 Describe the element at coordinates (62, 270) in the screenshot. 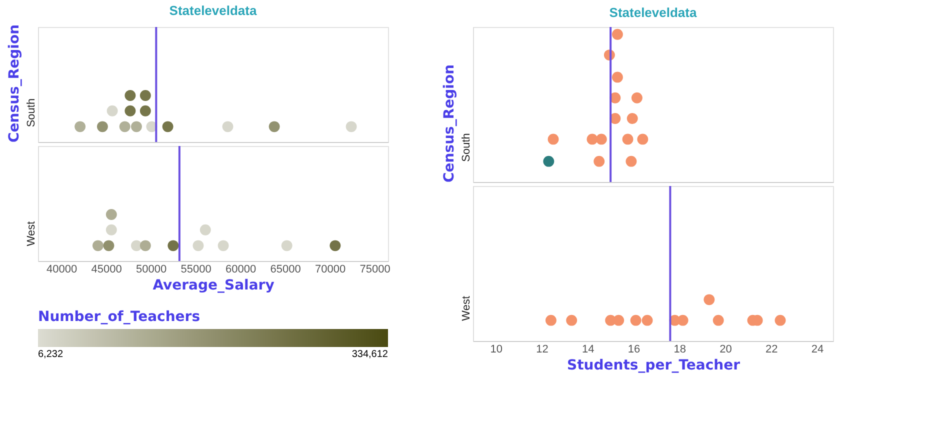

I see `x-tick-label: 40000` at that location.